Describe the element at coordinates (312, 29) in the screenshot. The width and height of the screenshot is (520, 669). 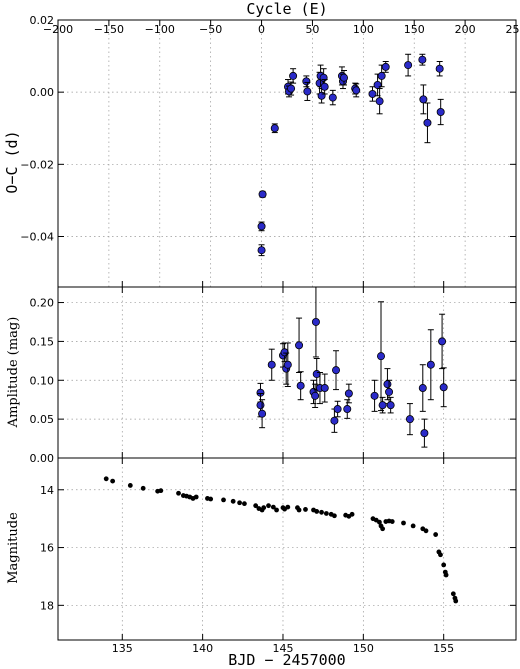
I see `top-x-tick-label: 50` at that location.